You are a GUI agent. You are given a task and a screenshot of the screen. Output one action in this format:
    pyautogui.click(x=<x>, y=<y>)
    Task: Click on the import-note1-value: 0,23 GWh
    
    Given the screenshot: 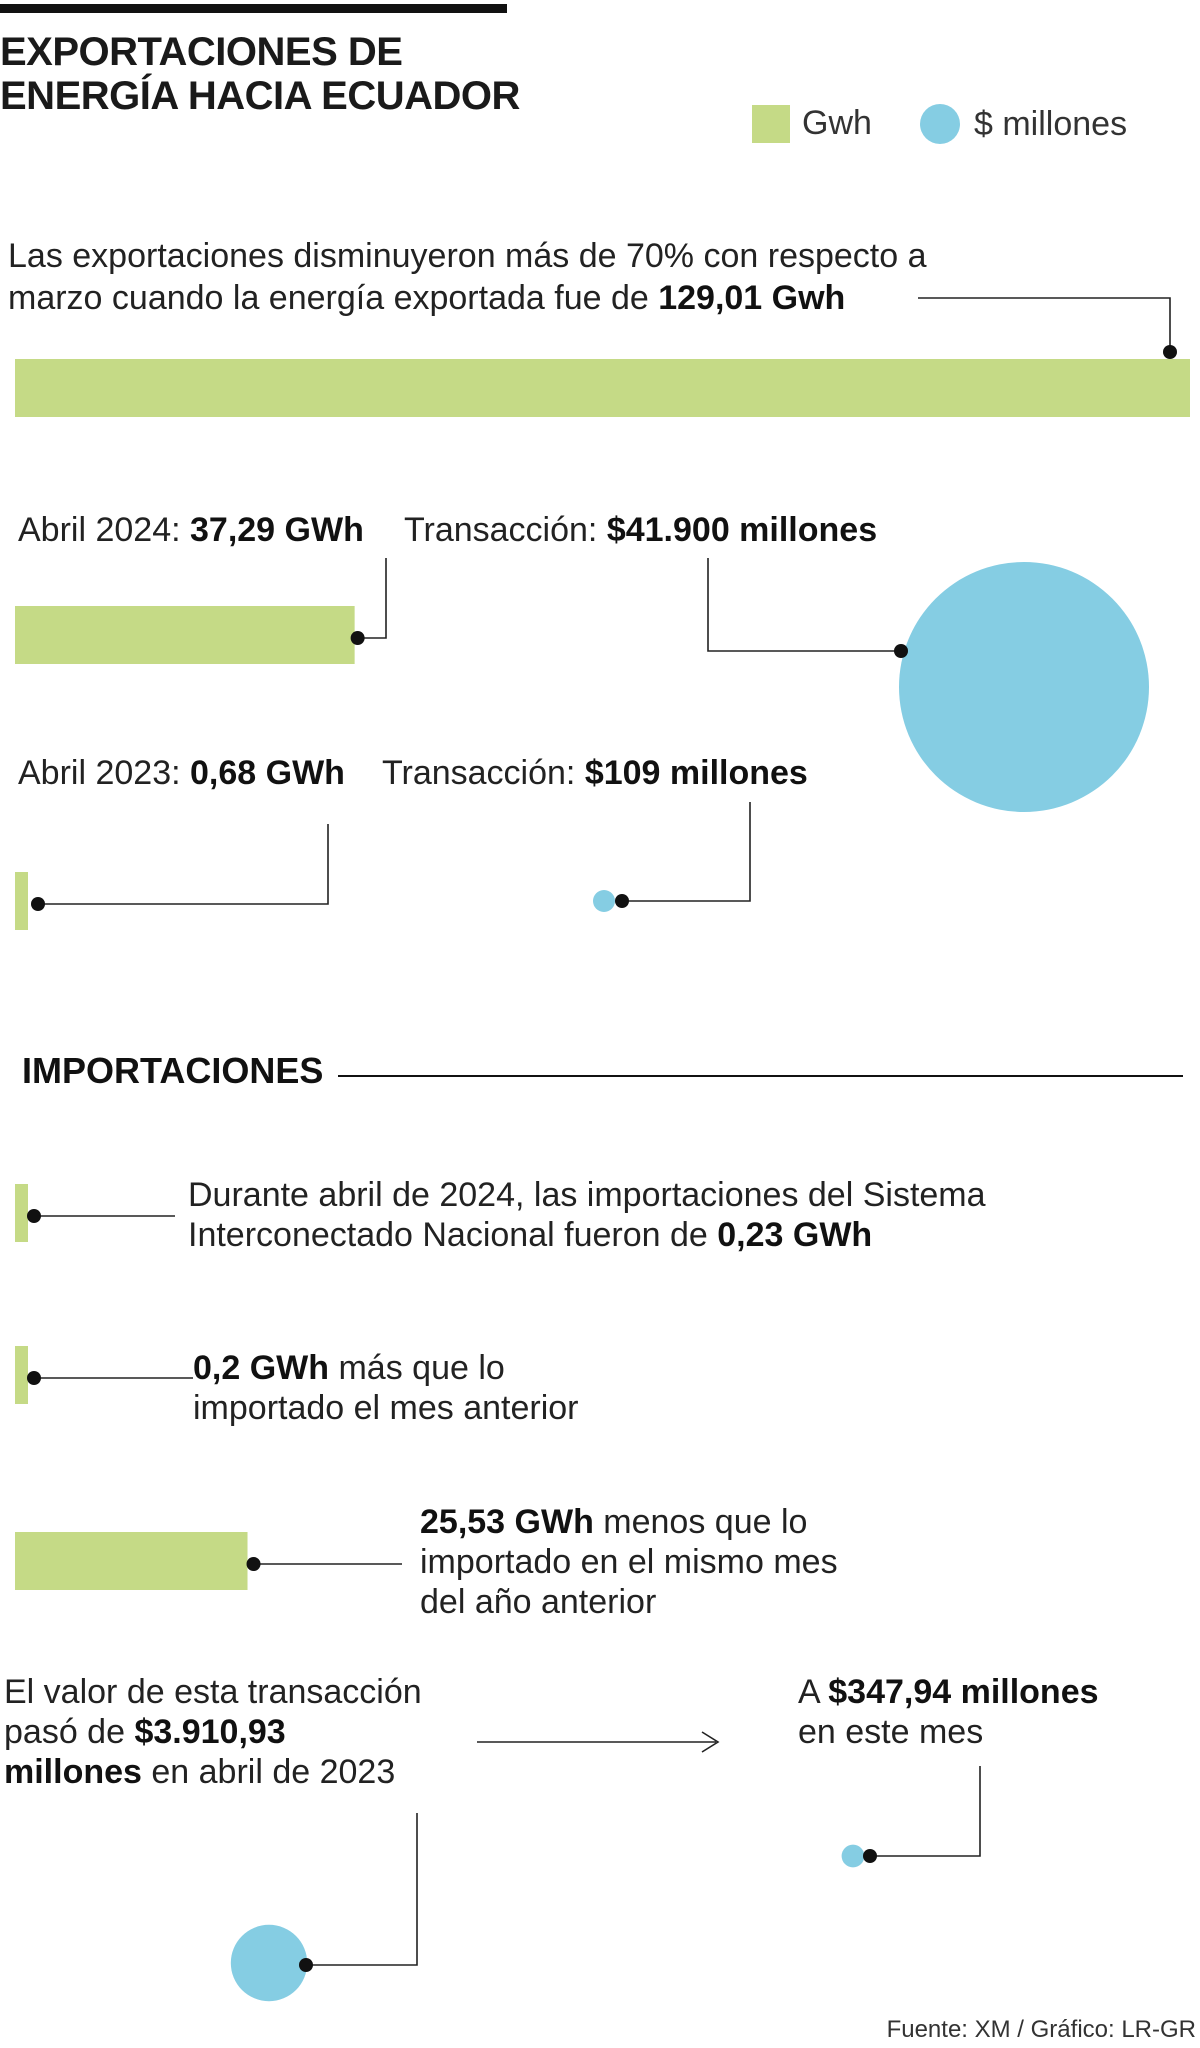 What is the action you would take?
    pyautogui.click(x=795, y=1235)
    